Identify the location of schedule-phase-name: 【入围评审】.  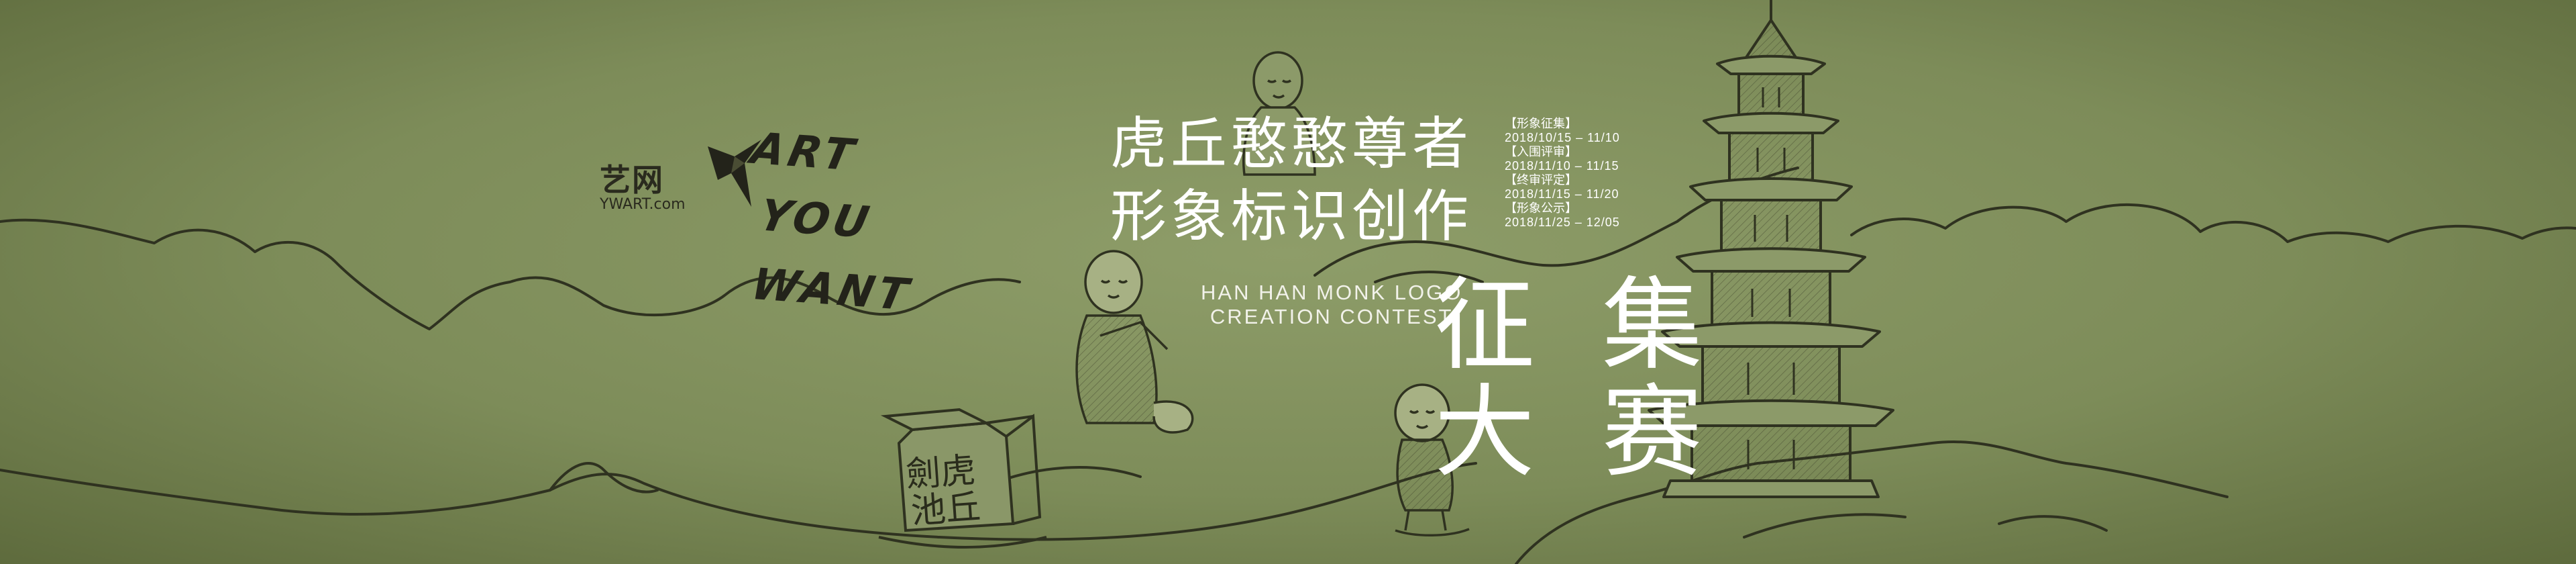
(1541, 151).